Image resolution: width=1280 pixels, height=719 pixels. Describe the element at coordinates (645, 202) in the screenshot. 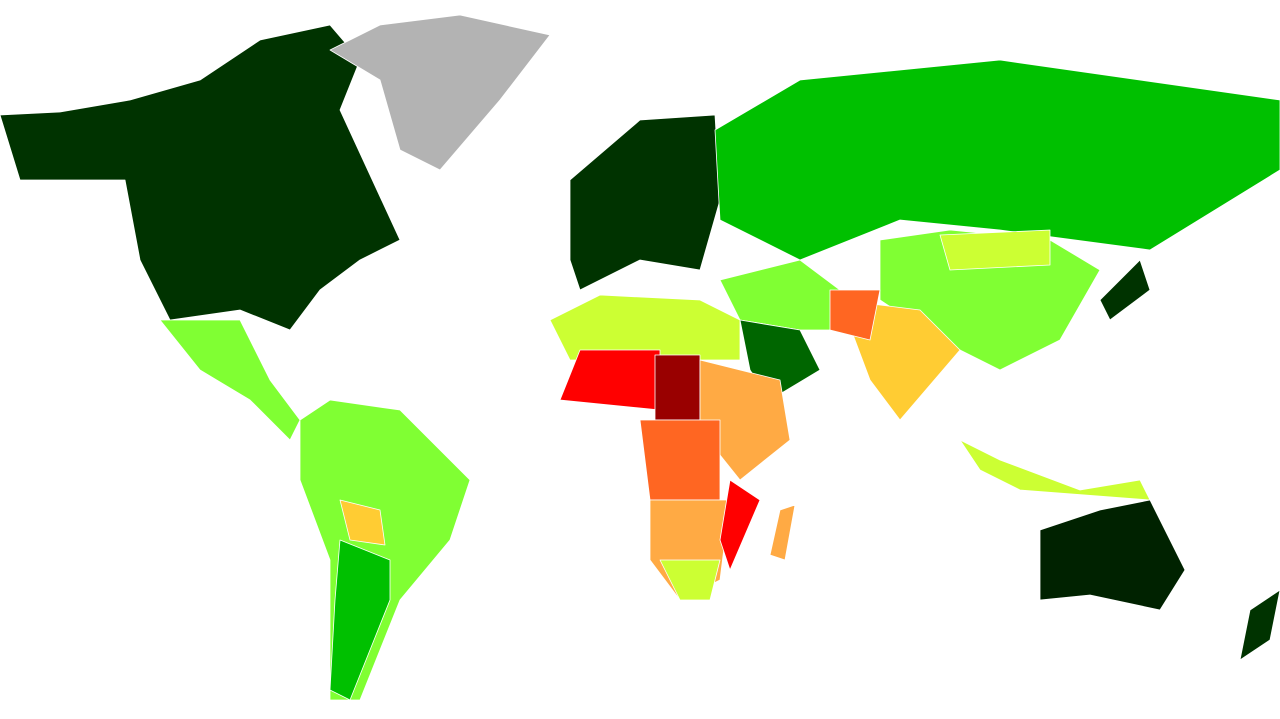

I see `europe` at that location.